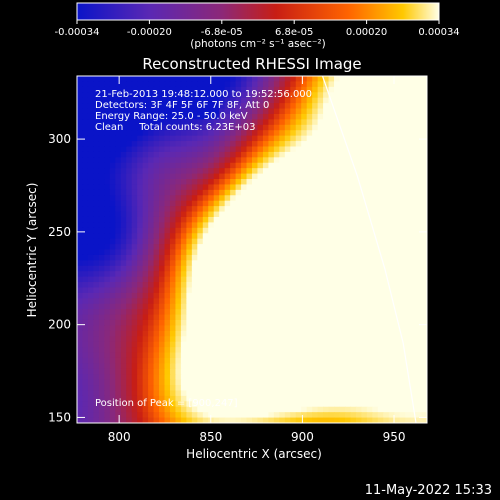  Describe the element at coordinates (366, 32) in the screenshot. I see `colorbar-tick-label: 0.00020` at that location.